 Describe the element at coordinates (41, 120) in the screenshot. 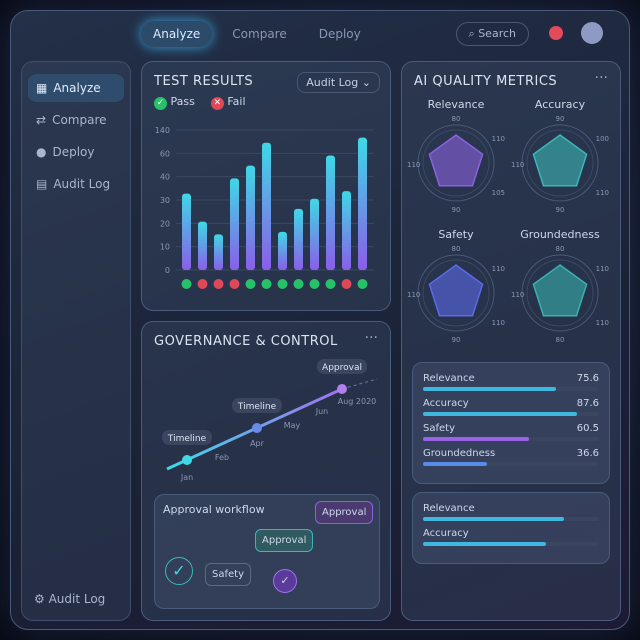

I see `compare-icon: ⇄` at that location.